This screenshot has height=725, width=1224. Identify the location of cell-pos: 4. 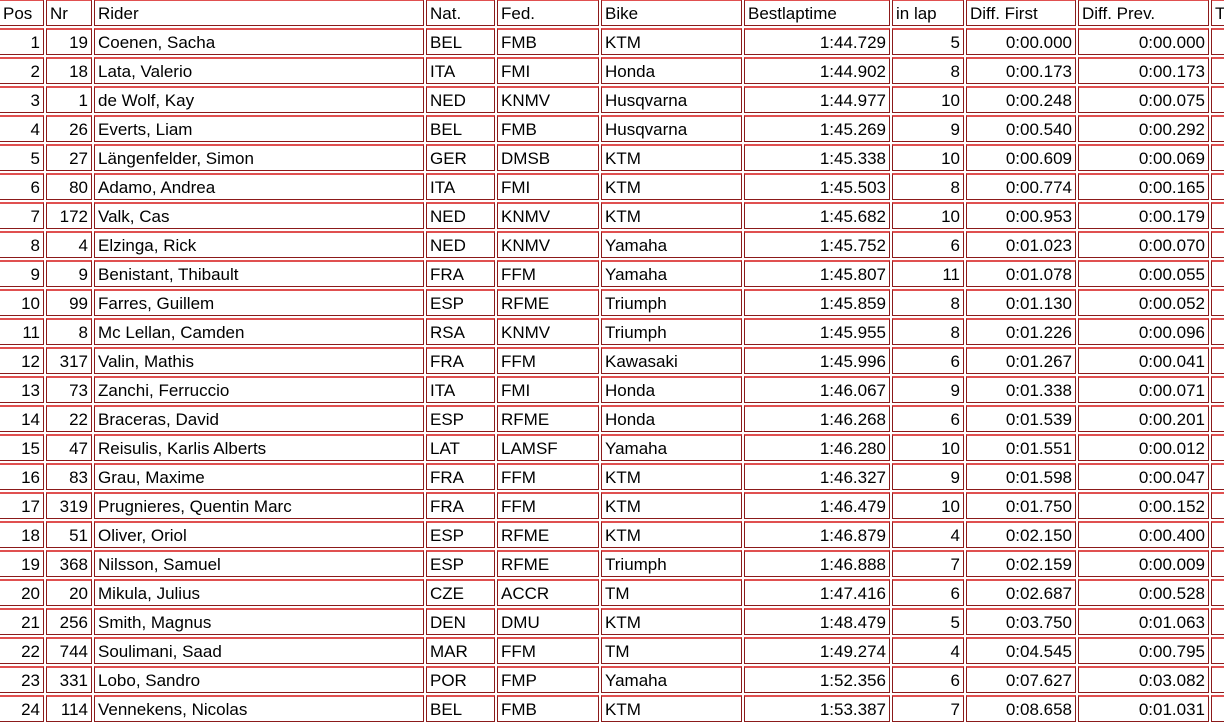
(22, 128).